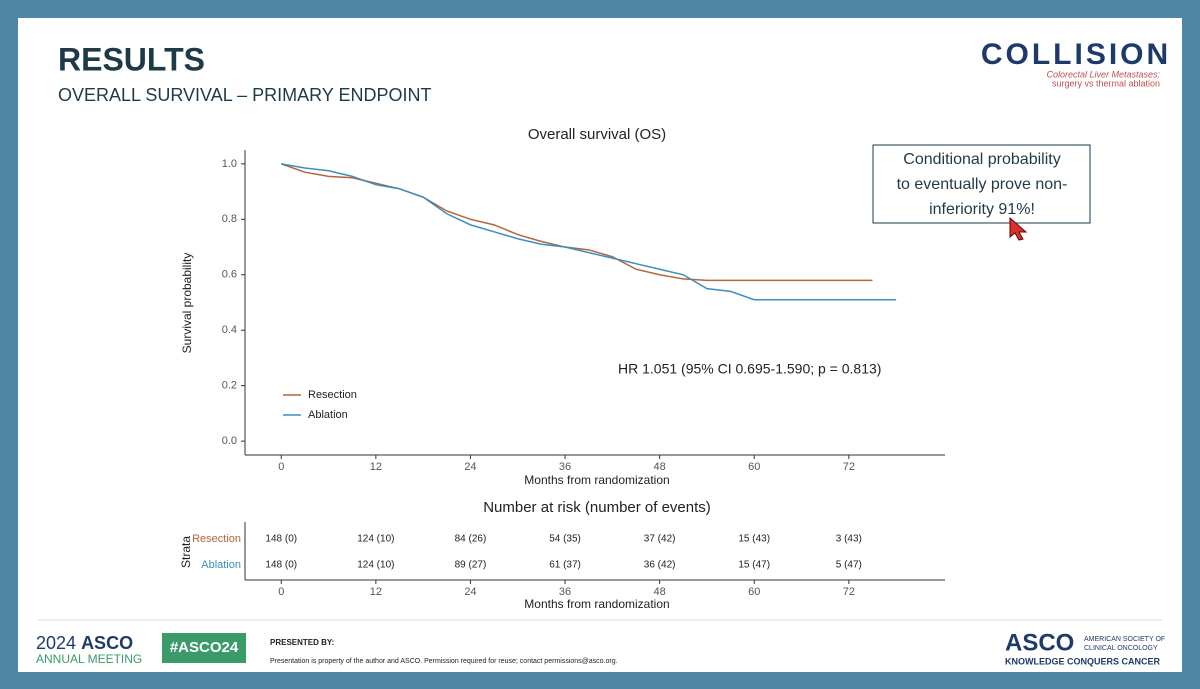 The height and width of the screenshot is (689, 1200). I want to click on risk-cell: 84 (26), so click(471, 539).